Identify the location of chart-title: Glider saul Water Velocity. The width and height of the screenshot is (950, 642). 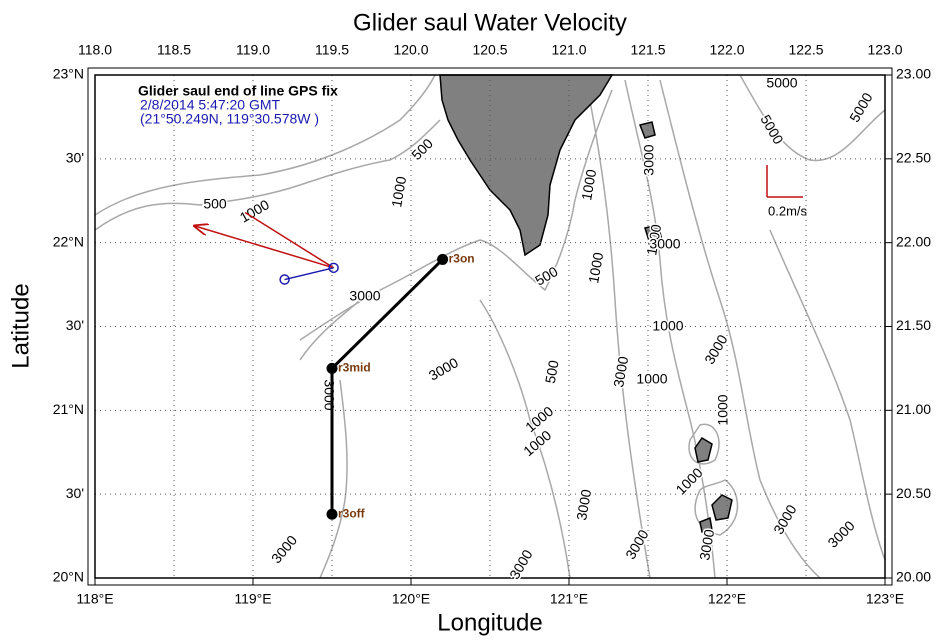
(490, 22).